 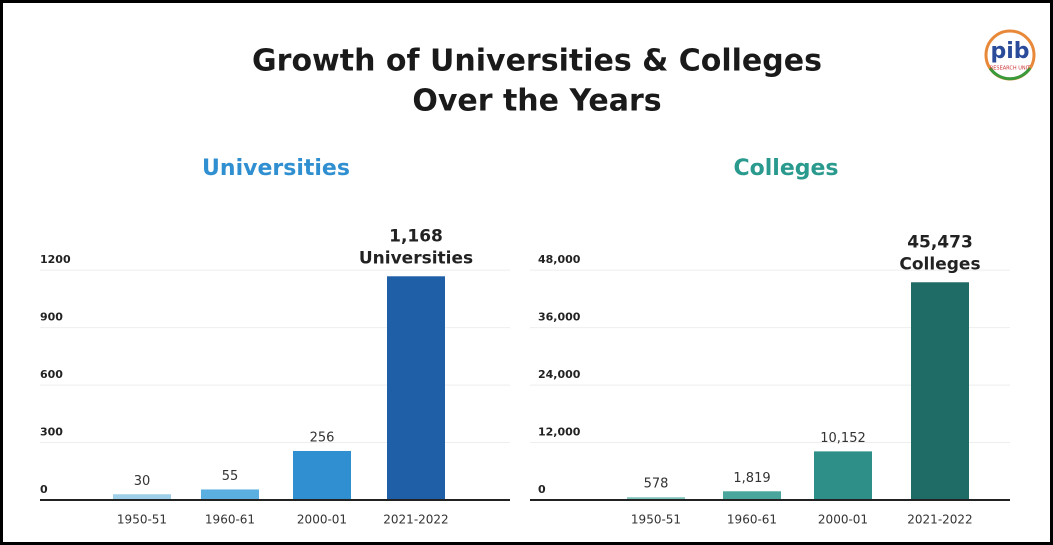 What do you see at coordinates (559, 317) in the screenshot?
I see `y-tick-label: 36,000` at bounding box center [559, 317].